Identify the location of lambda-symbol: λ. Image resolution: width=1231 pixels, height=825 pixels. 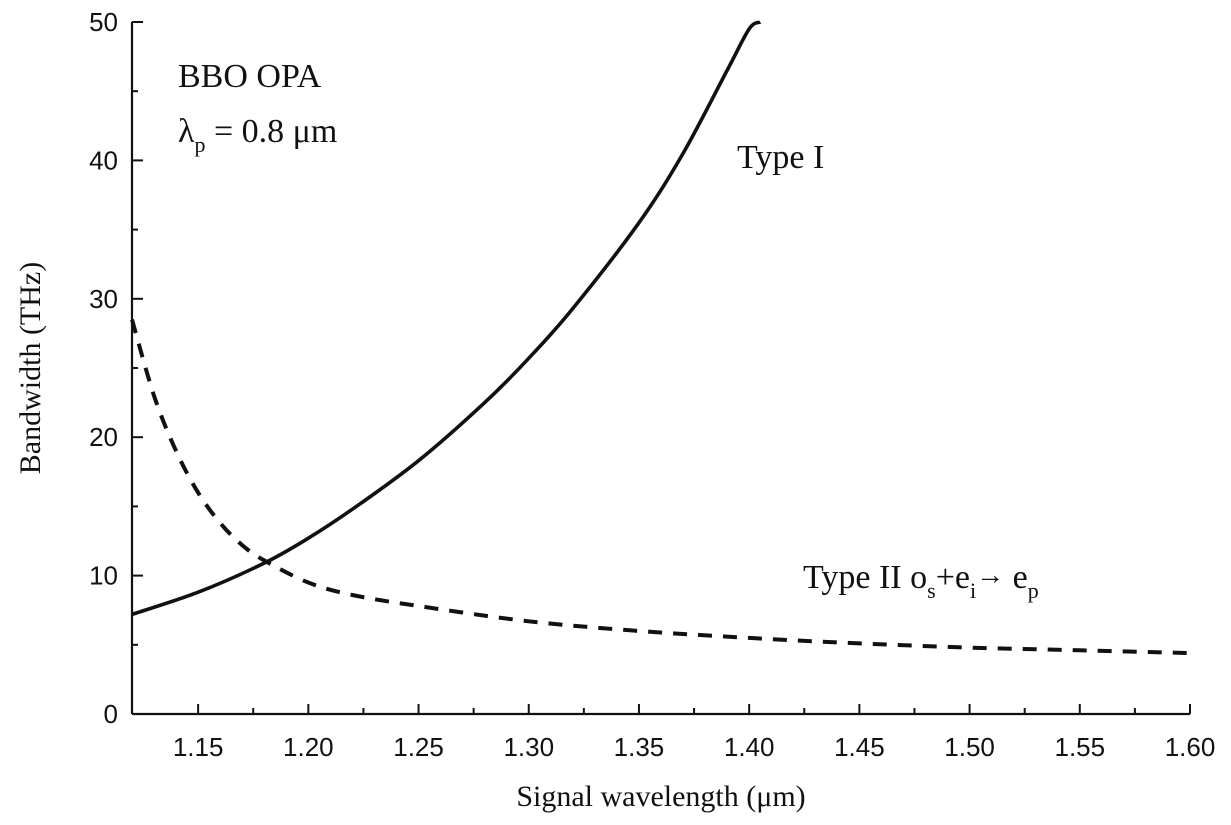
(186, 131).